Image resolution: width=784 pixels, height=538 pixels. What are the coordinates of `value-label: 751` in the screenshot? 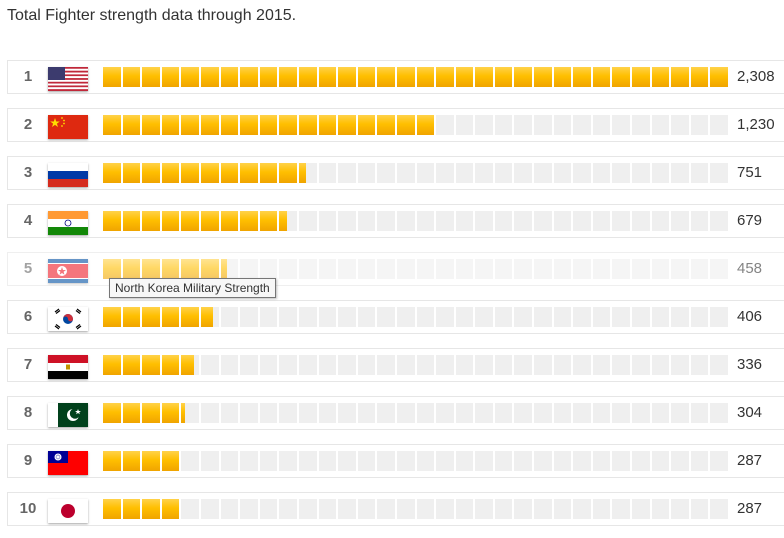 It's located at (750, 172).